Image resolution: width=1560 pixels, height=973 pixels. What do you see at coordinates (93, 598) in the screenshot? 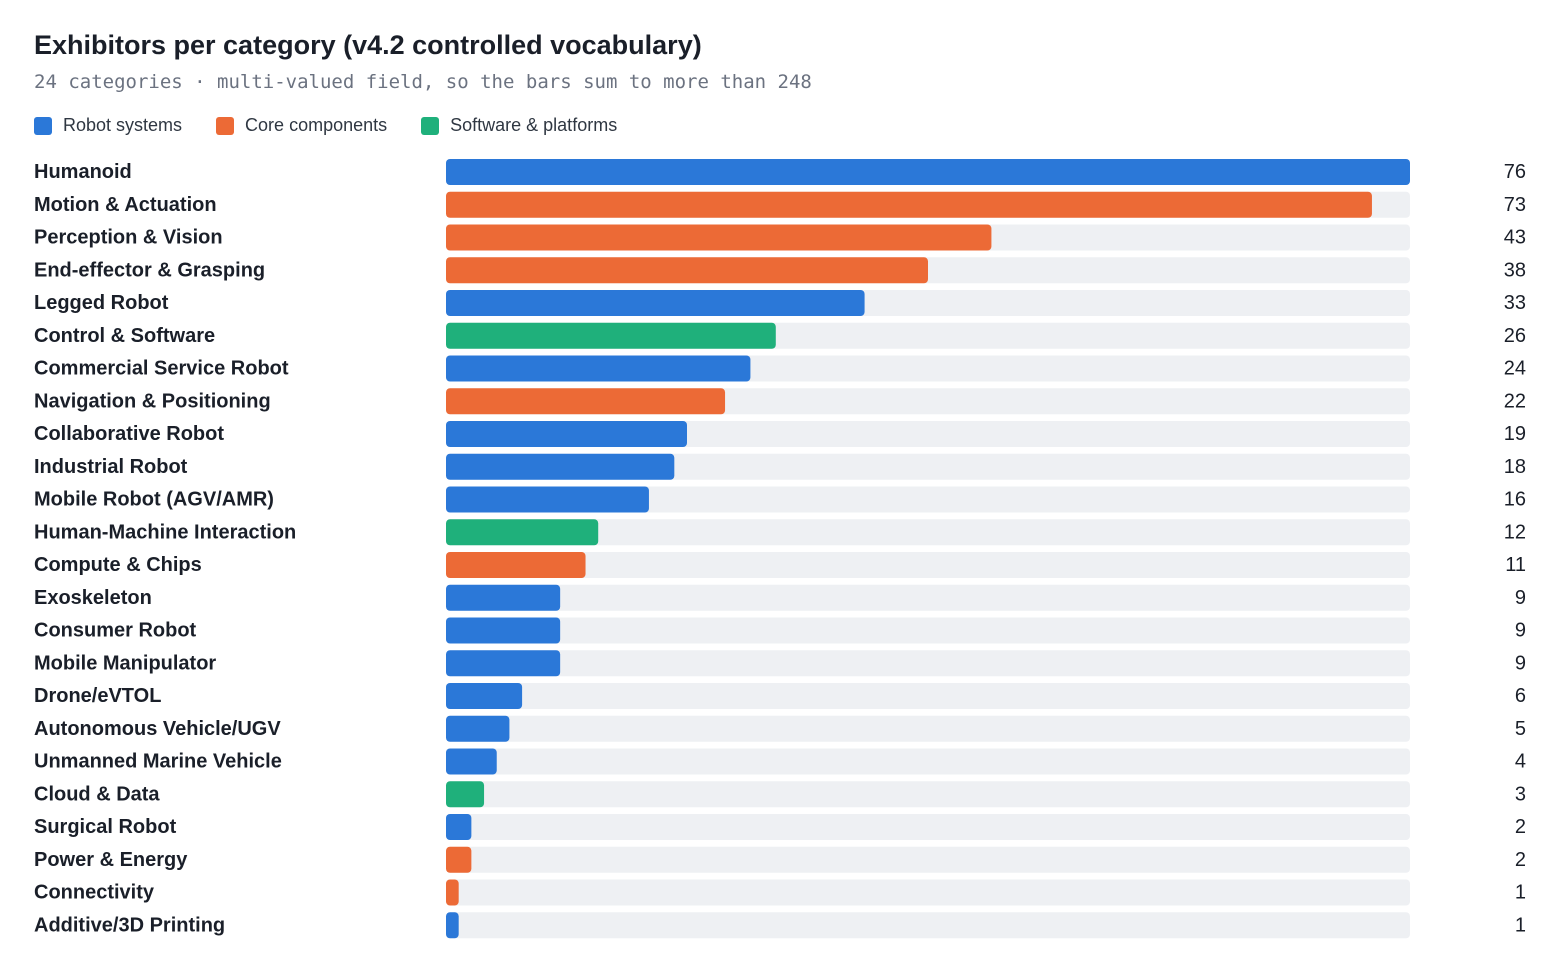
I see `category-label: Exoskeleton` at bounding box center [93, 598].